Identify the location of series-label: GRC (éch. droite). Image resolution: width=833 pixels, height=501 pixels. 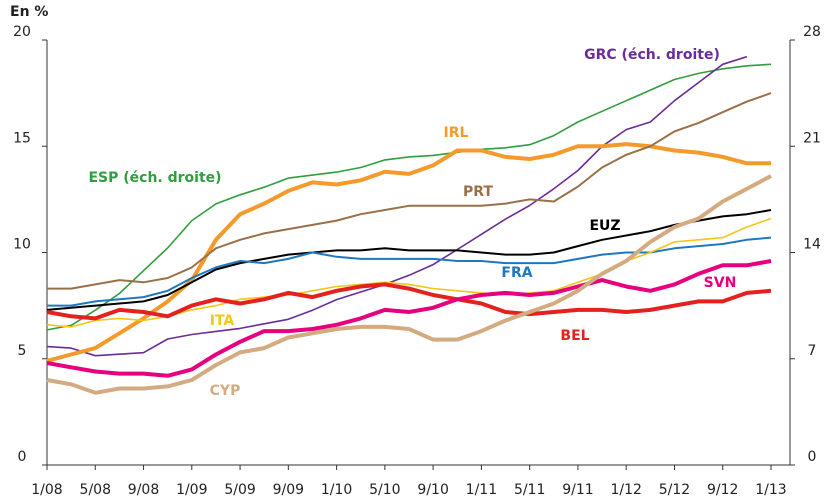
(652, 55).